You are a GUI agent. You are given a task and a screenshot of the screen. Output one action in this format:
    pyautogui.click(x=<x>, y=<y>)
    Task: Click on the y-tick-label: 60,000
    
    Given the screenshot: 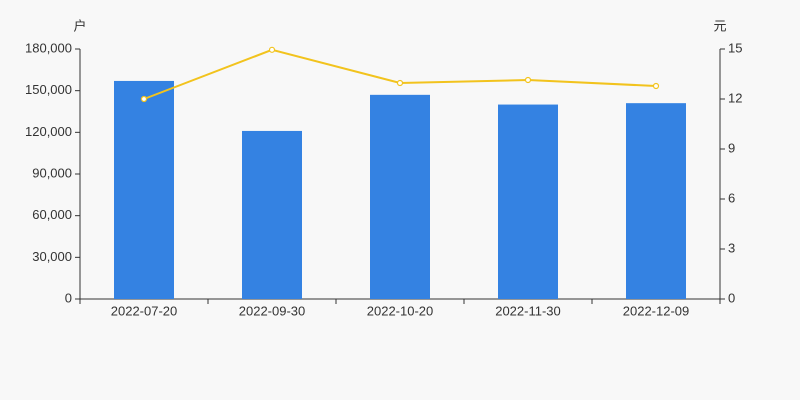 What is the action you would take?
    pyautogui.click(x=52, y=214)
    